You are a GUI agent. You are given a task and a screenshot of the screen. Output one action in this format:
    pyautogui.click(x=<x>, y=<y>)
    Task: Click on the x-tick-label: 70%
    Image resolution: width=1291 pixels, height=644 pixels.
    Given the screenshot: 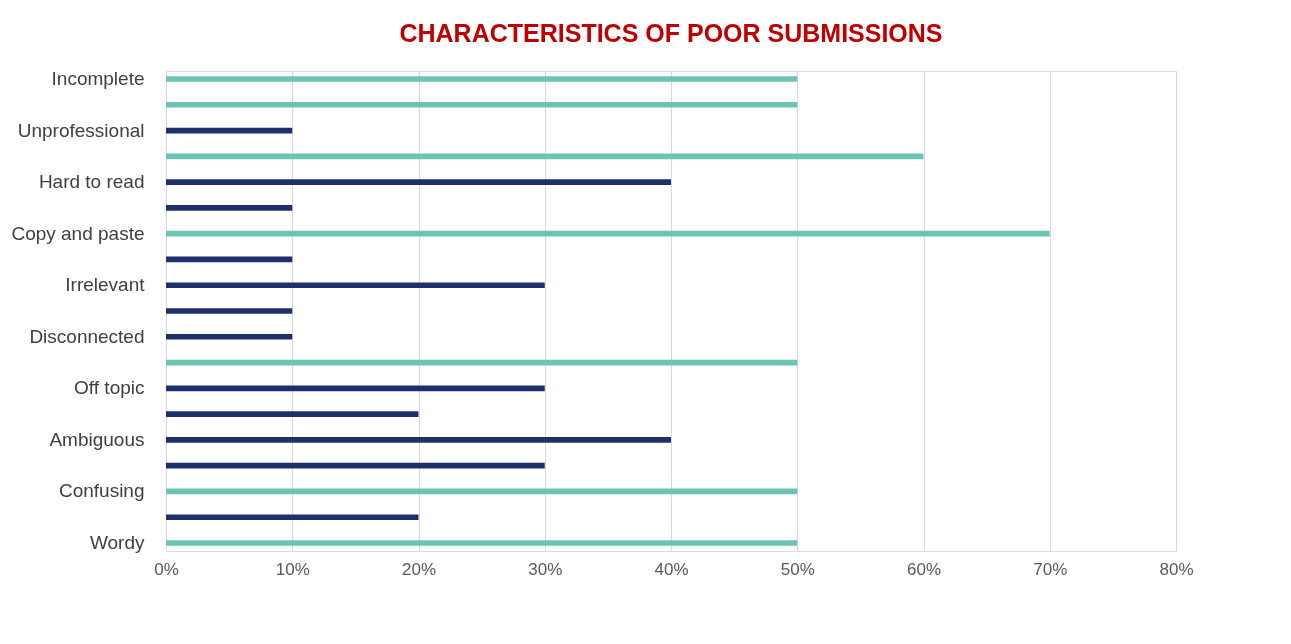 What is the action you would take?
    pyautogui.click(x=1050, y=569)
    